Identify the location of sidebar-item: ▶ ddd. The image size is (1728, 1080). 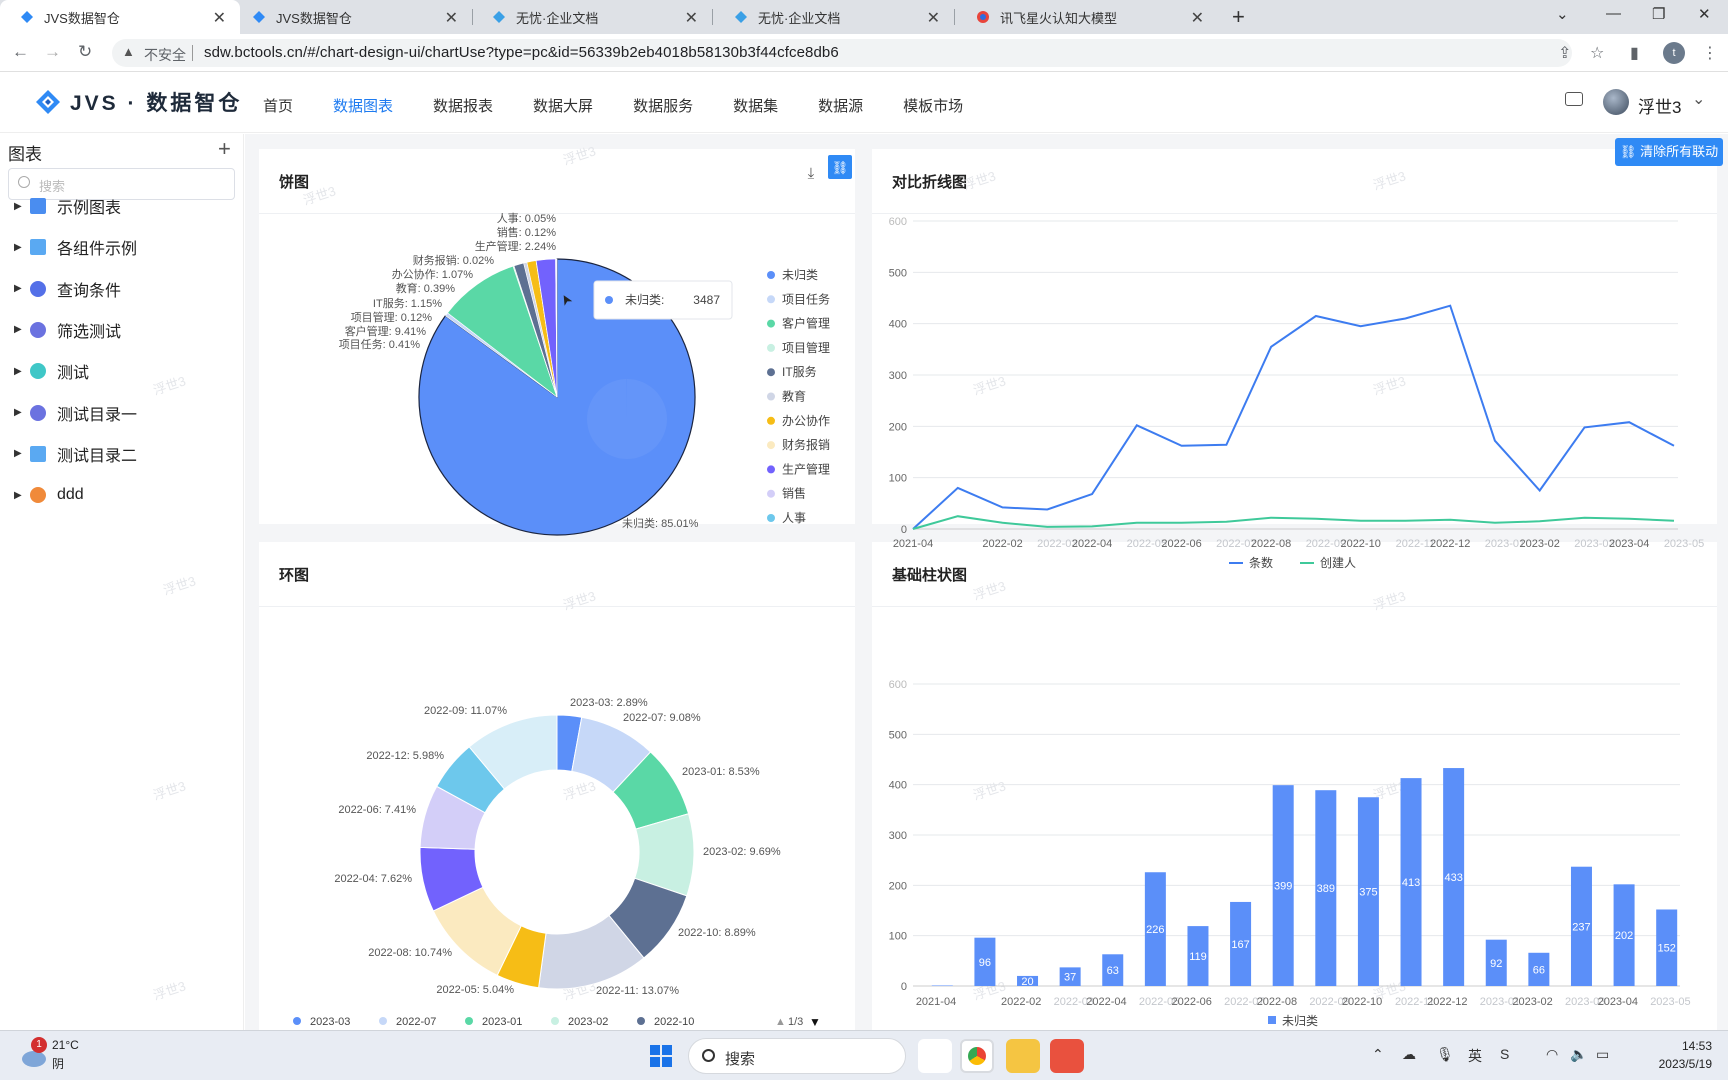
(122, 495).